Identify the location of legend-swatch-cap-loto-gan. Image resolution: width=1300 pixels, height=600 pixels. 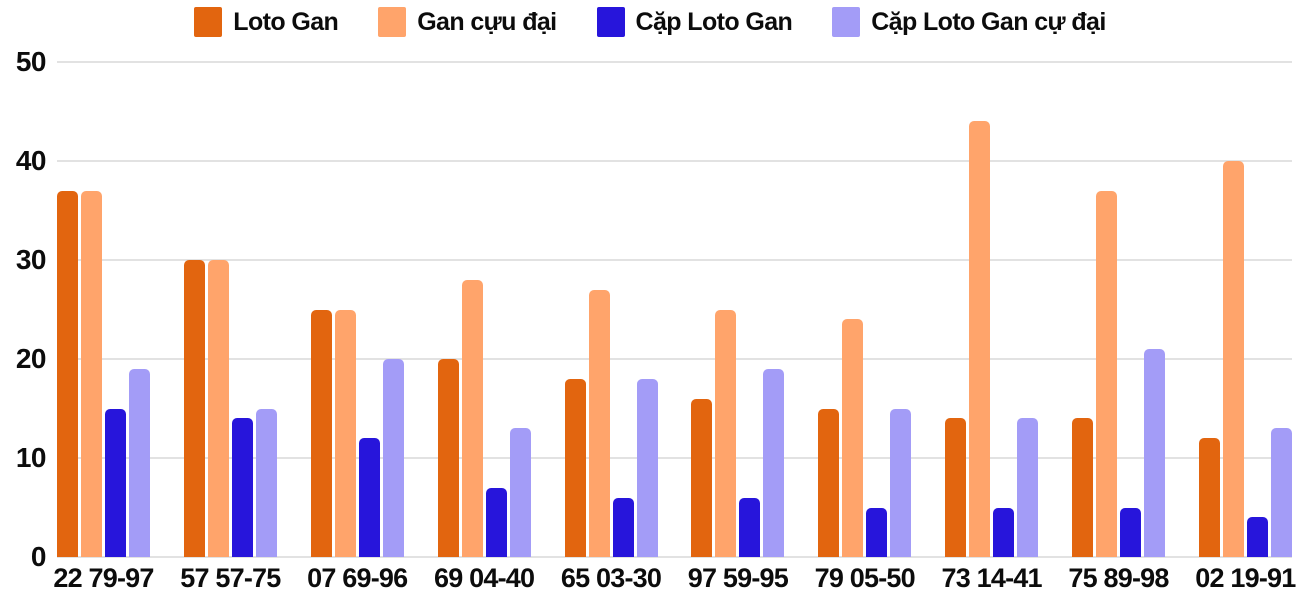
(610, 22).